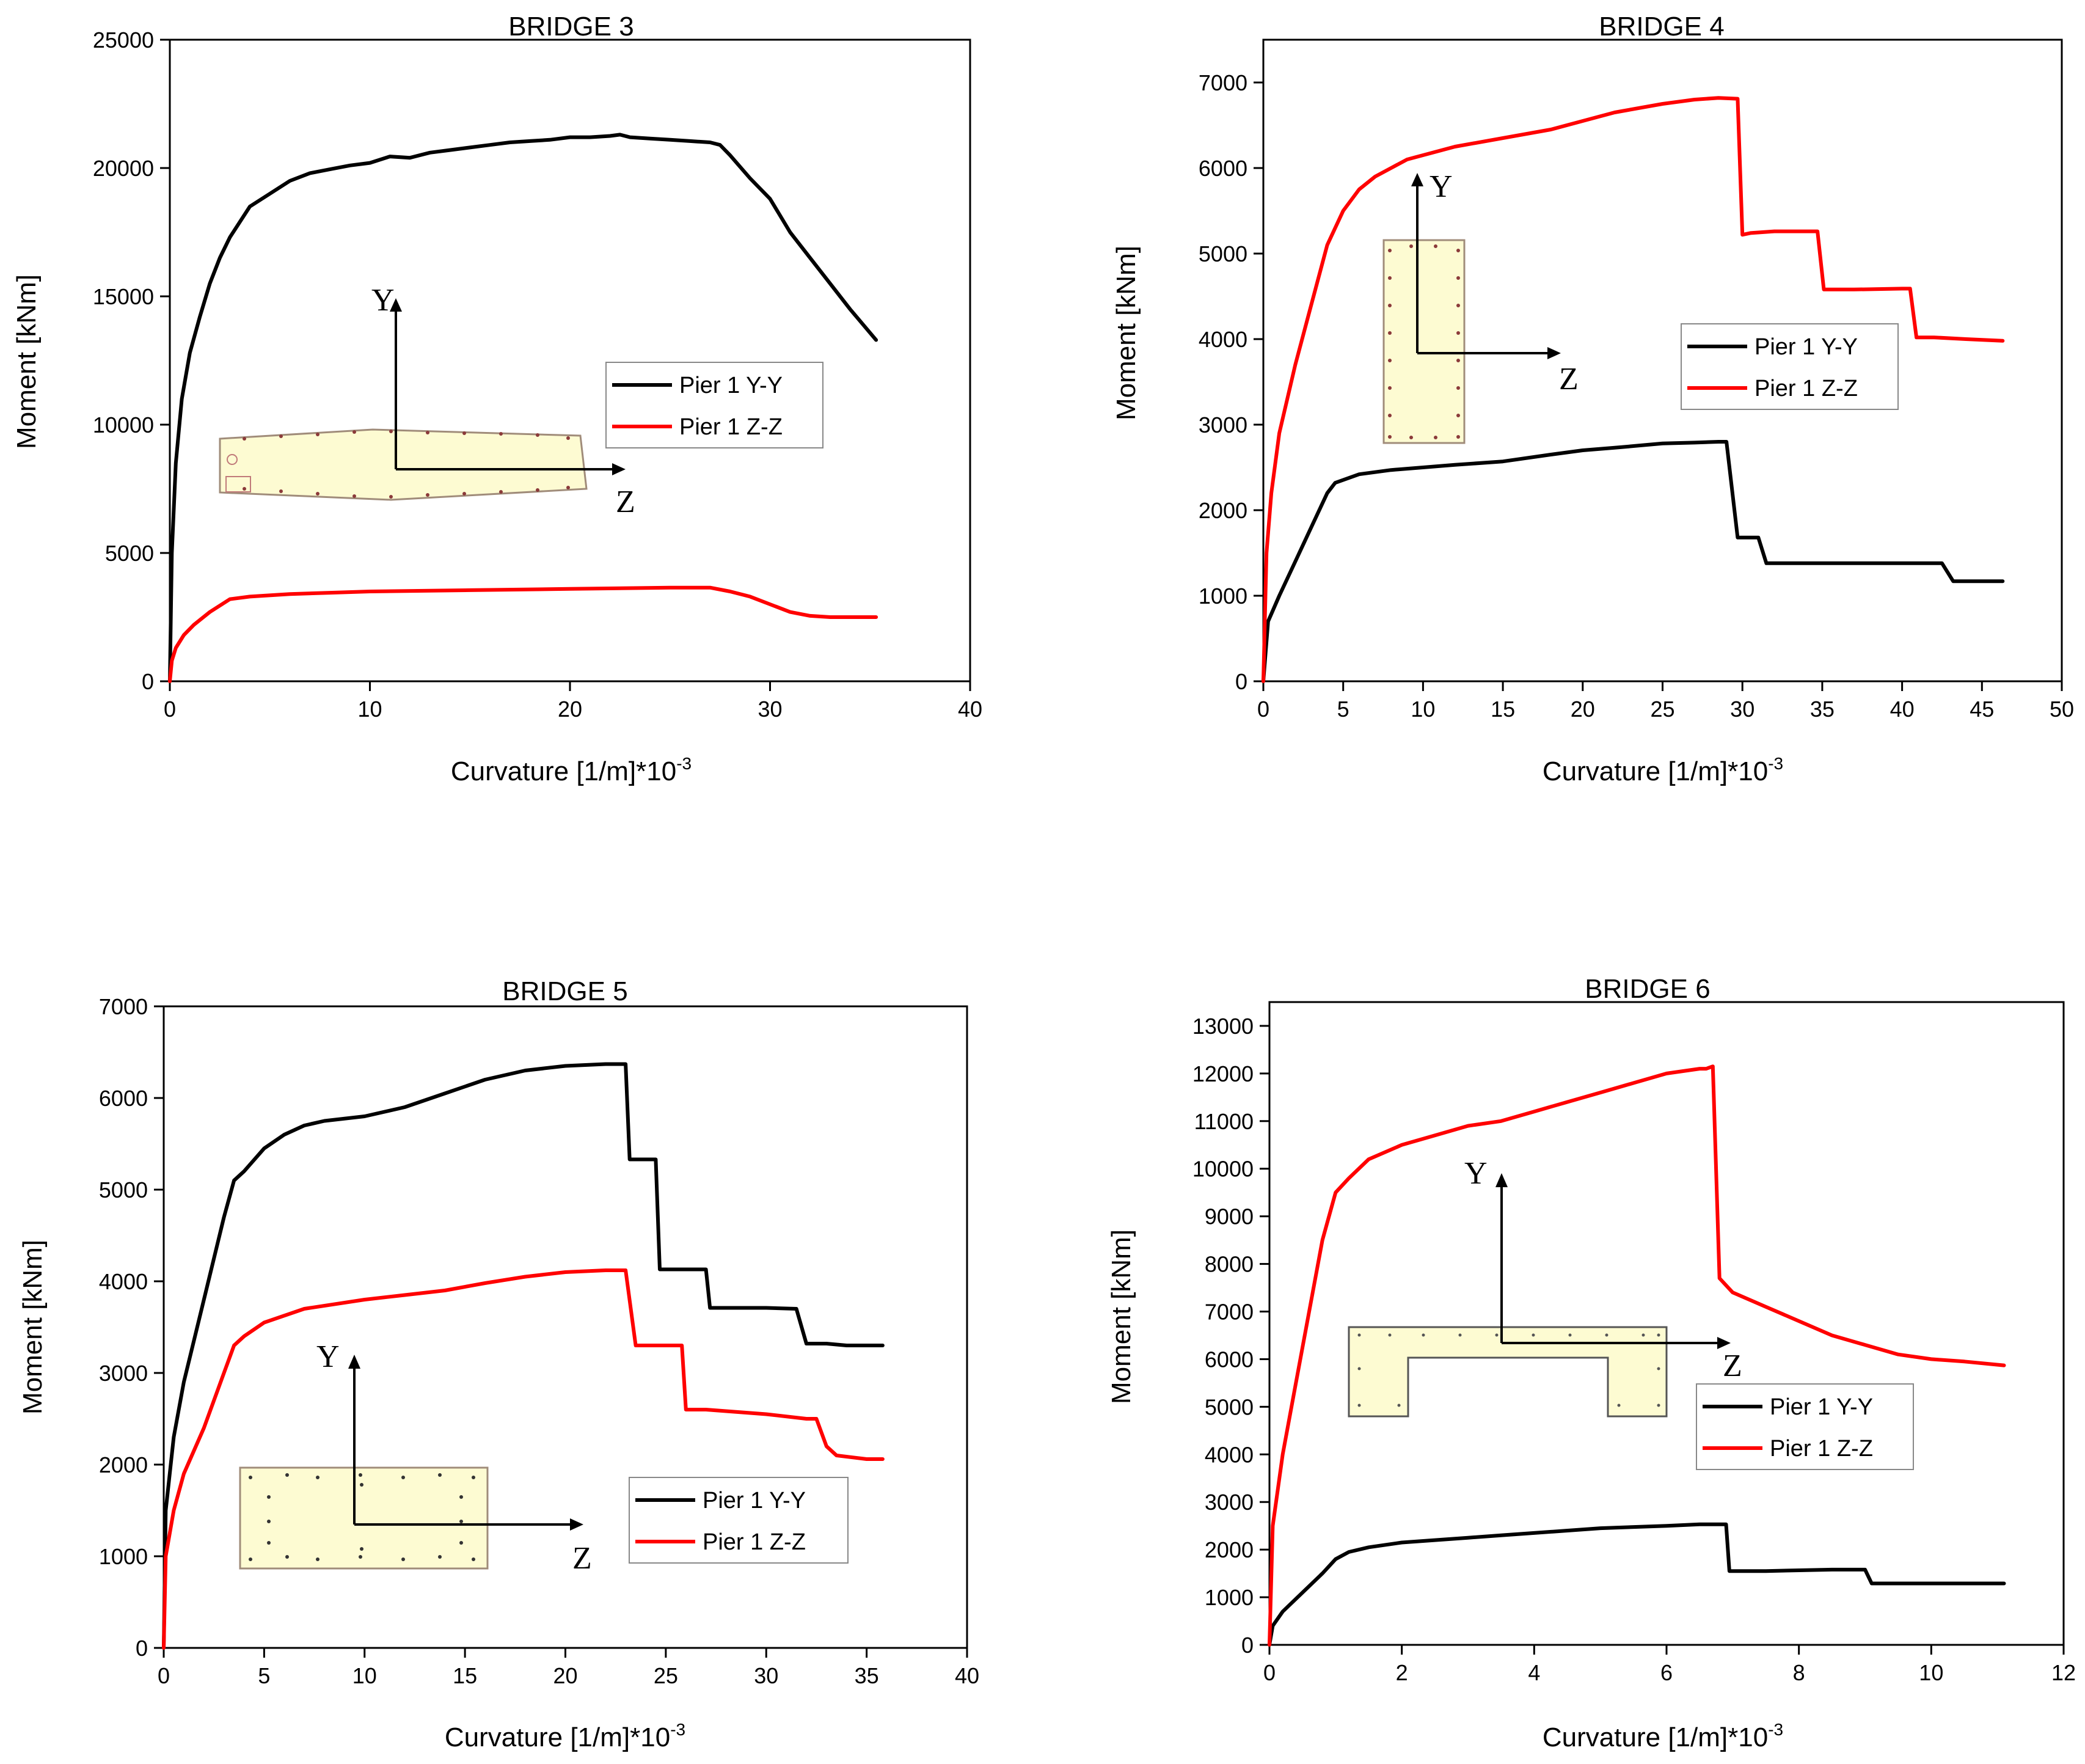 The height and width of the screenshot is (1764, 2085). What do you see at coordinates (666, 1676) in the screenshot?
I see `x-tick-label: 25` at bounding box center [666, 1676].